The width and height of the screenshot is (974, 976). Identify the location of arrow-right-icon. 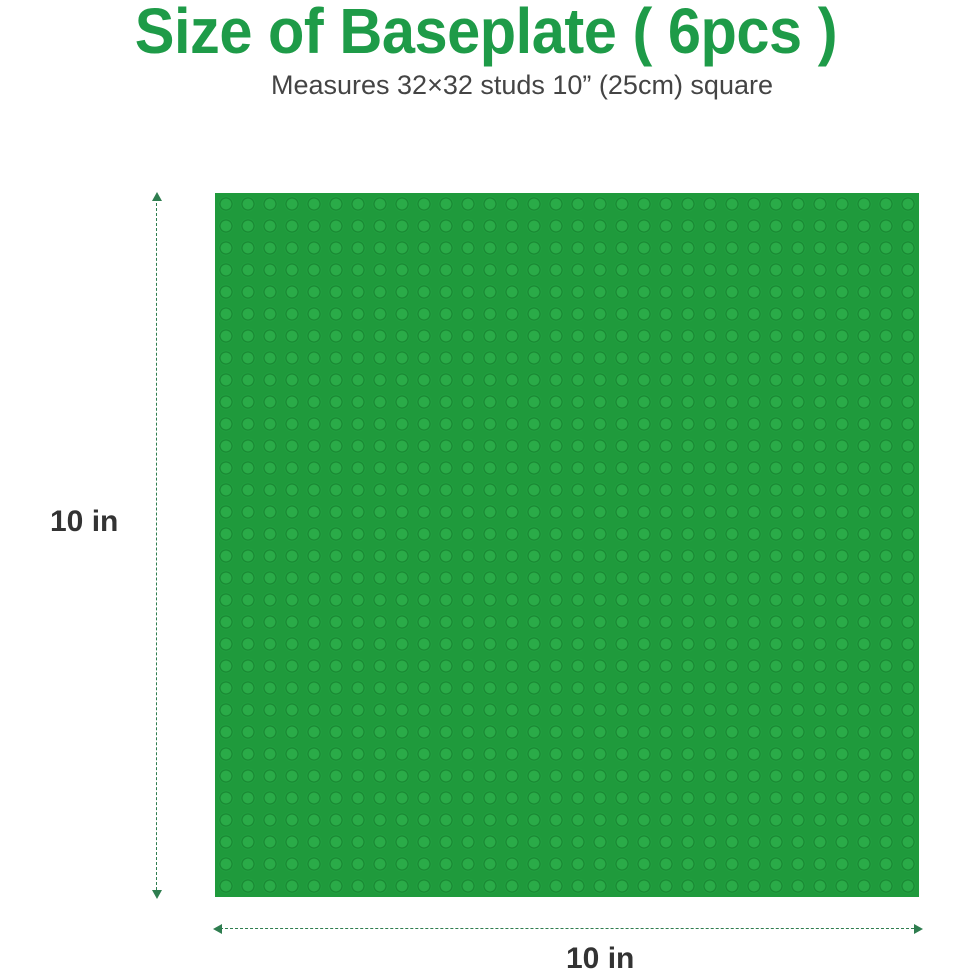
(918, 929).